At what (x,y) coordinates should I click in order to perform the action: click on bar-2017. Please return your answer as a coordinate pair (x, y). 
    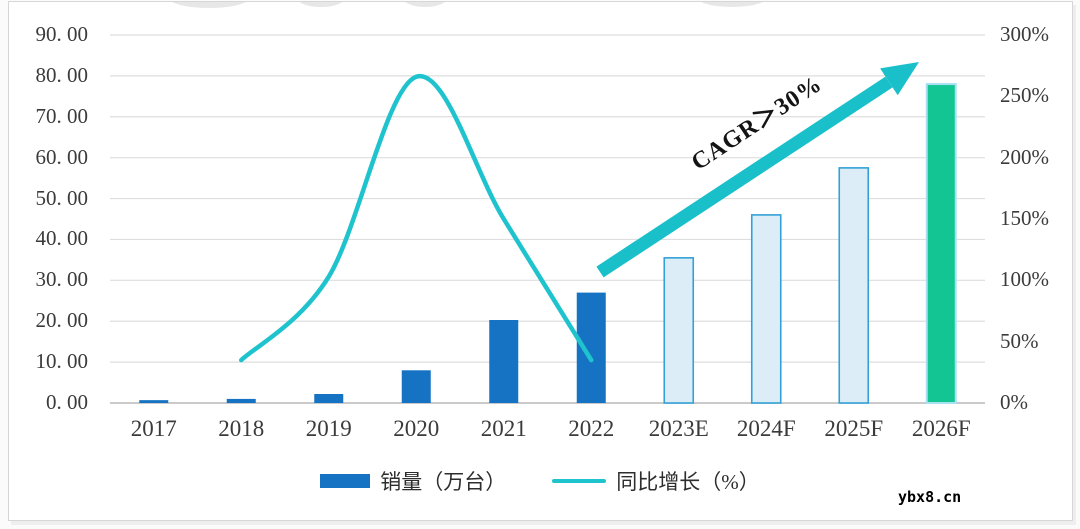
    Looking at the image, I should click on (154, 401).